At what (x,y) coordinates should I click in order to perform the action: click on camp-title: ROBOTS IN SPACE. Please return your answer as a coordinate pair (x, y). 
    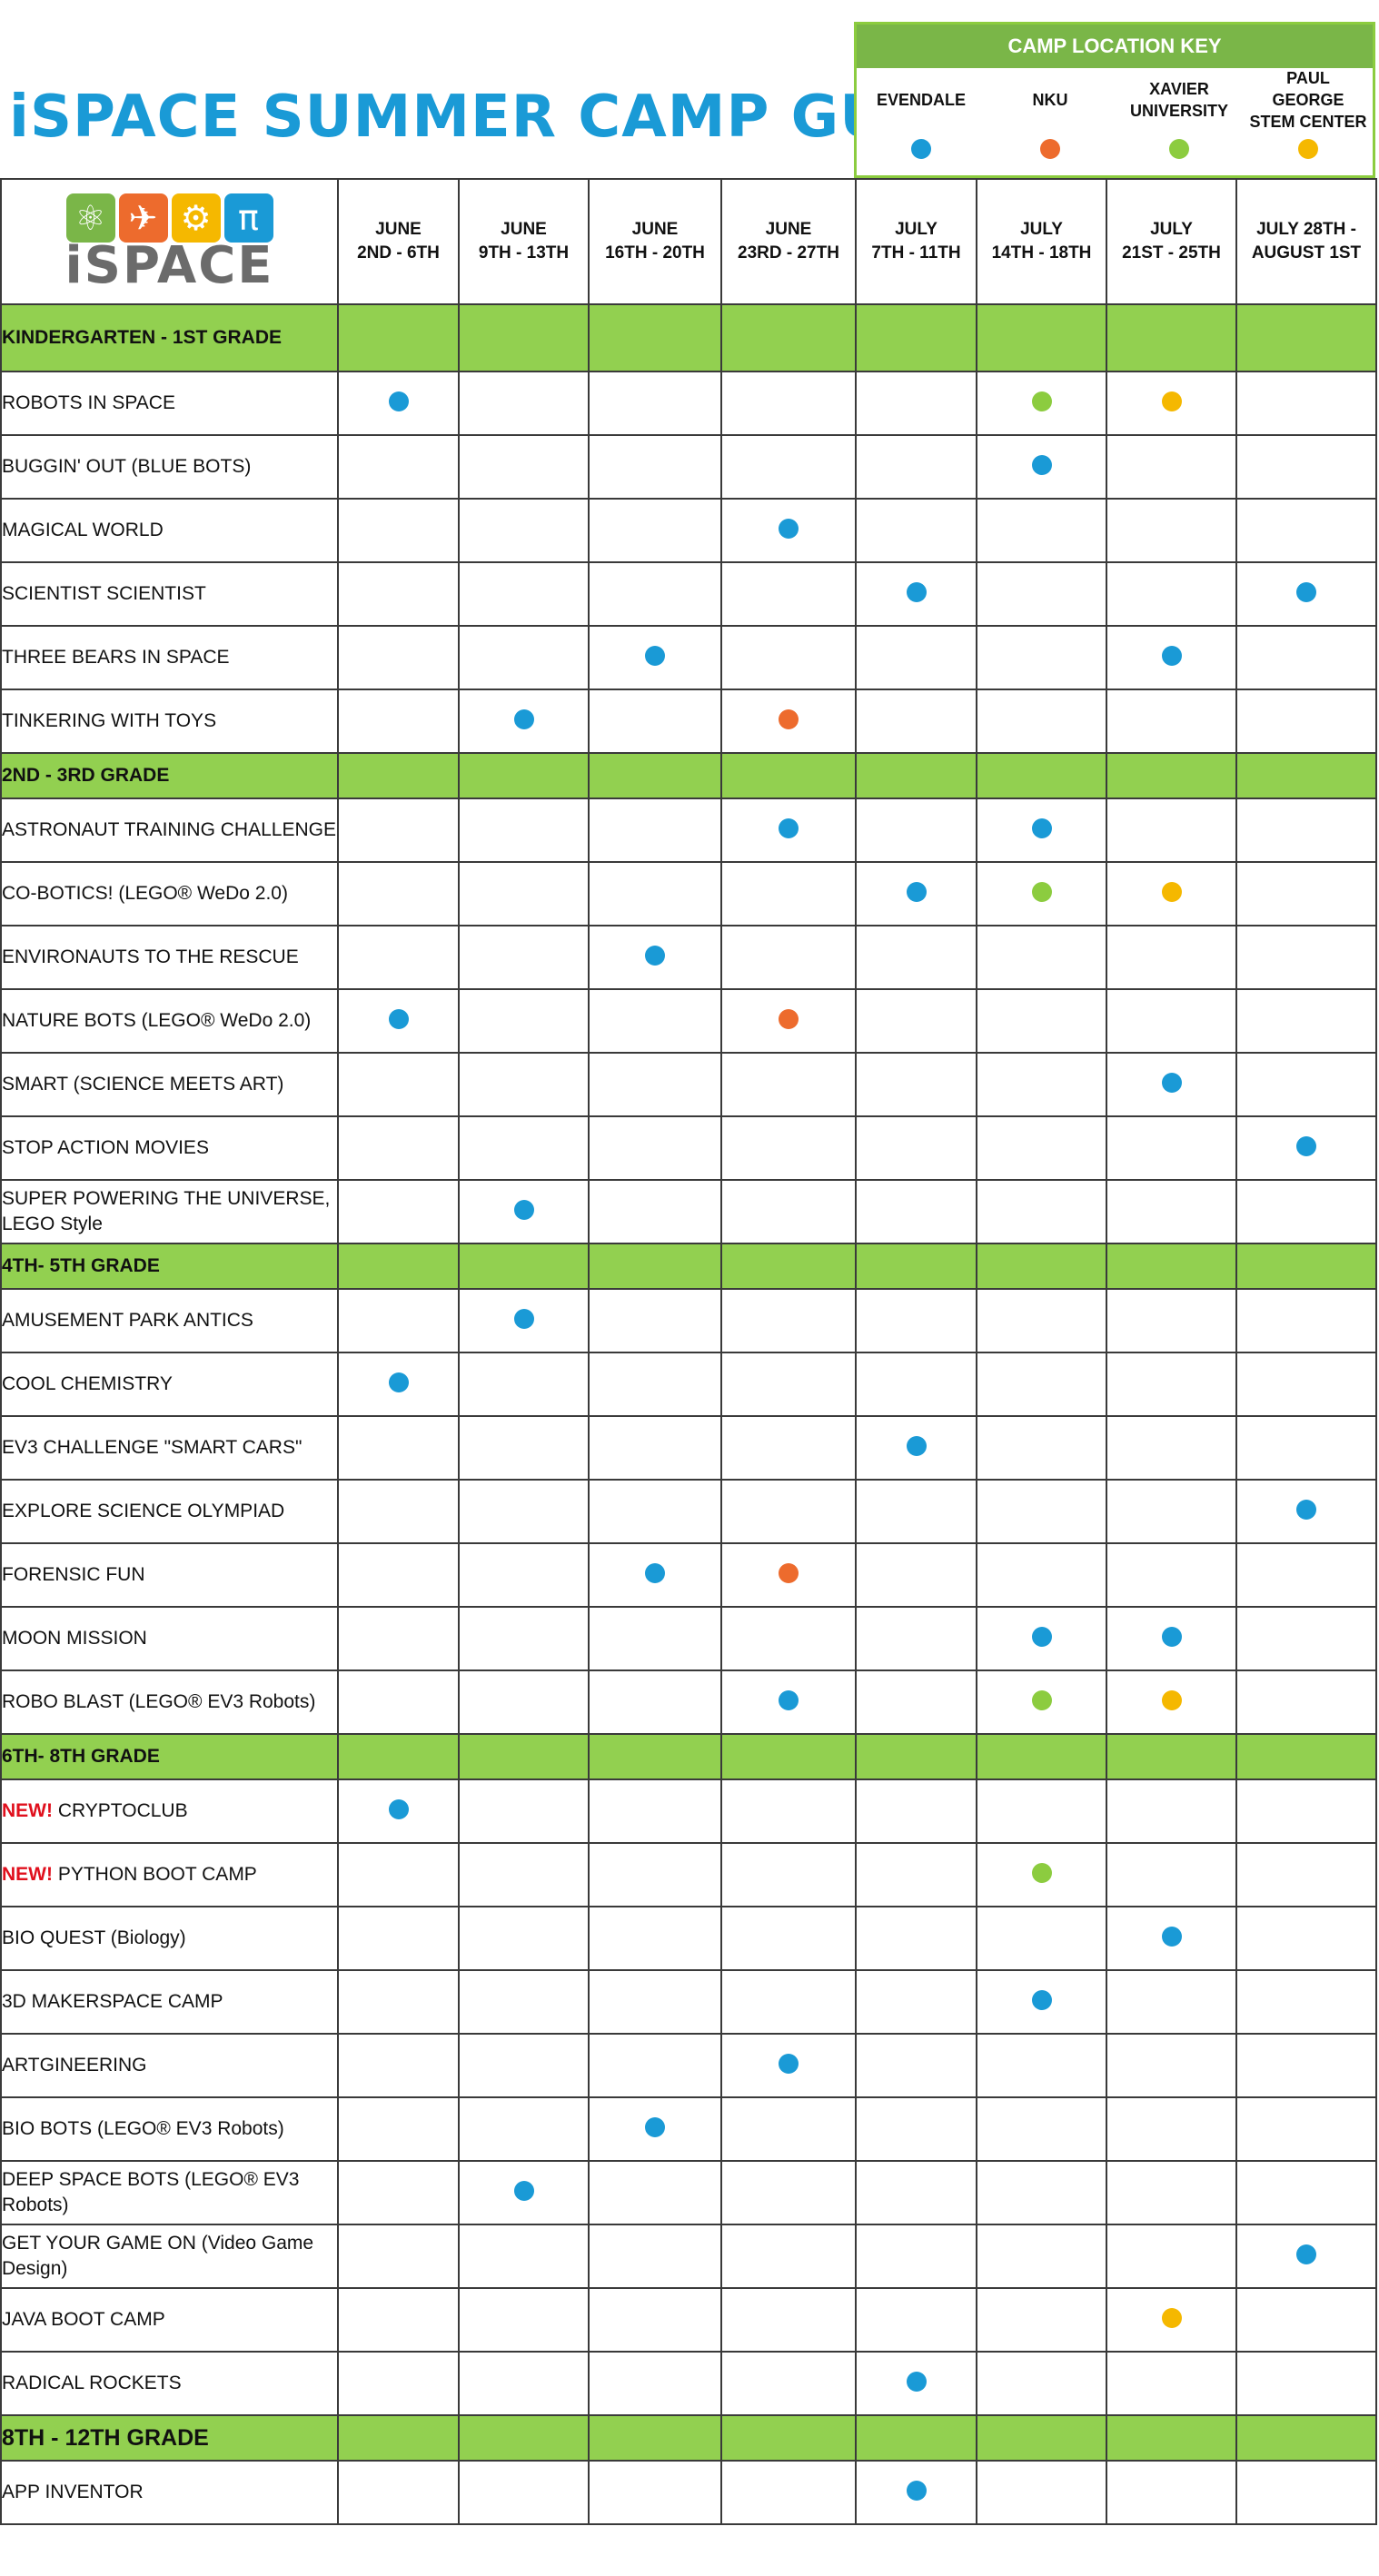
    Looking at the image, I should click on (88, 402).